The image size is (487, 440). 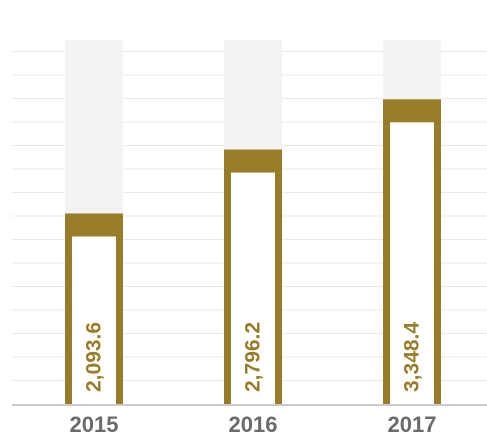 I want to click on bar-value-label: 2,093.6, so click(x=94, y=357).